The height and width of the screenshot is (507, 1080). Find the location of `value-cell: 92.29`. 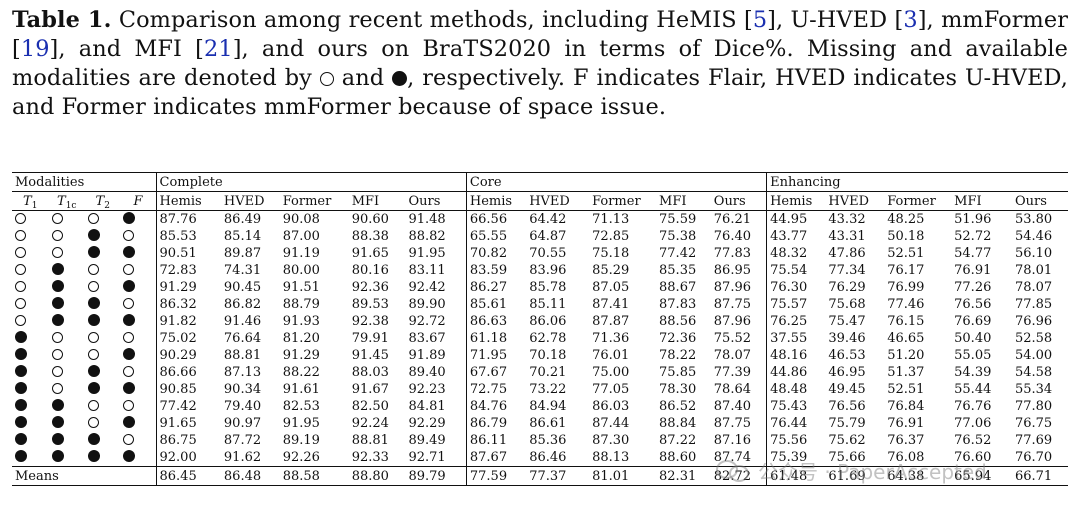

value-cell: 92.29 is located at coordinates (427, 423).